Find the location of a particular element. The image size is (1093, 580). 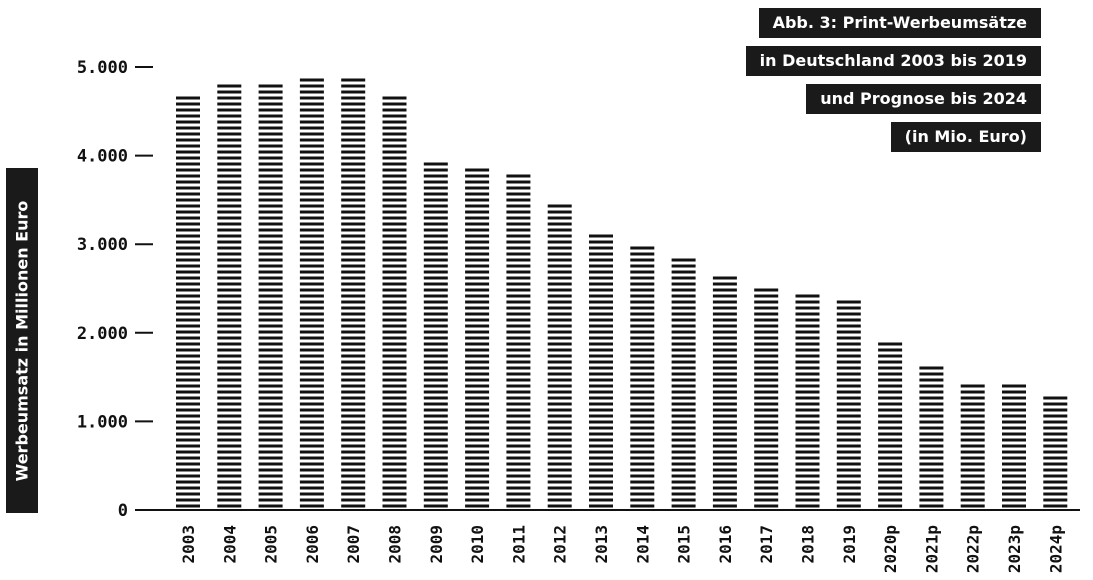

bar-2018 is located at coordinates (807, 401).